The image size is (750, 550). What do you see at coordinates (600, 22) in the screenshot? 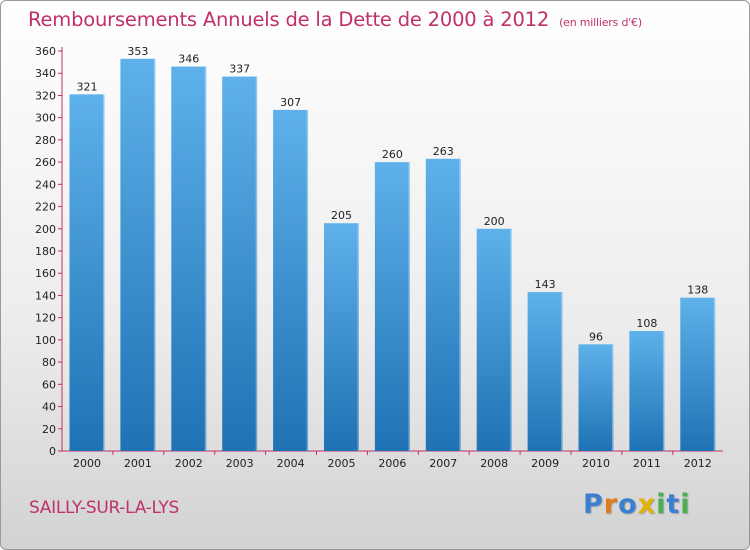
I see `chart-units: (en milliers d'€)` at bounding box center [600, 22].